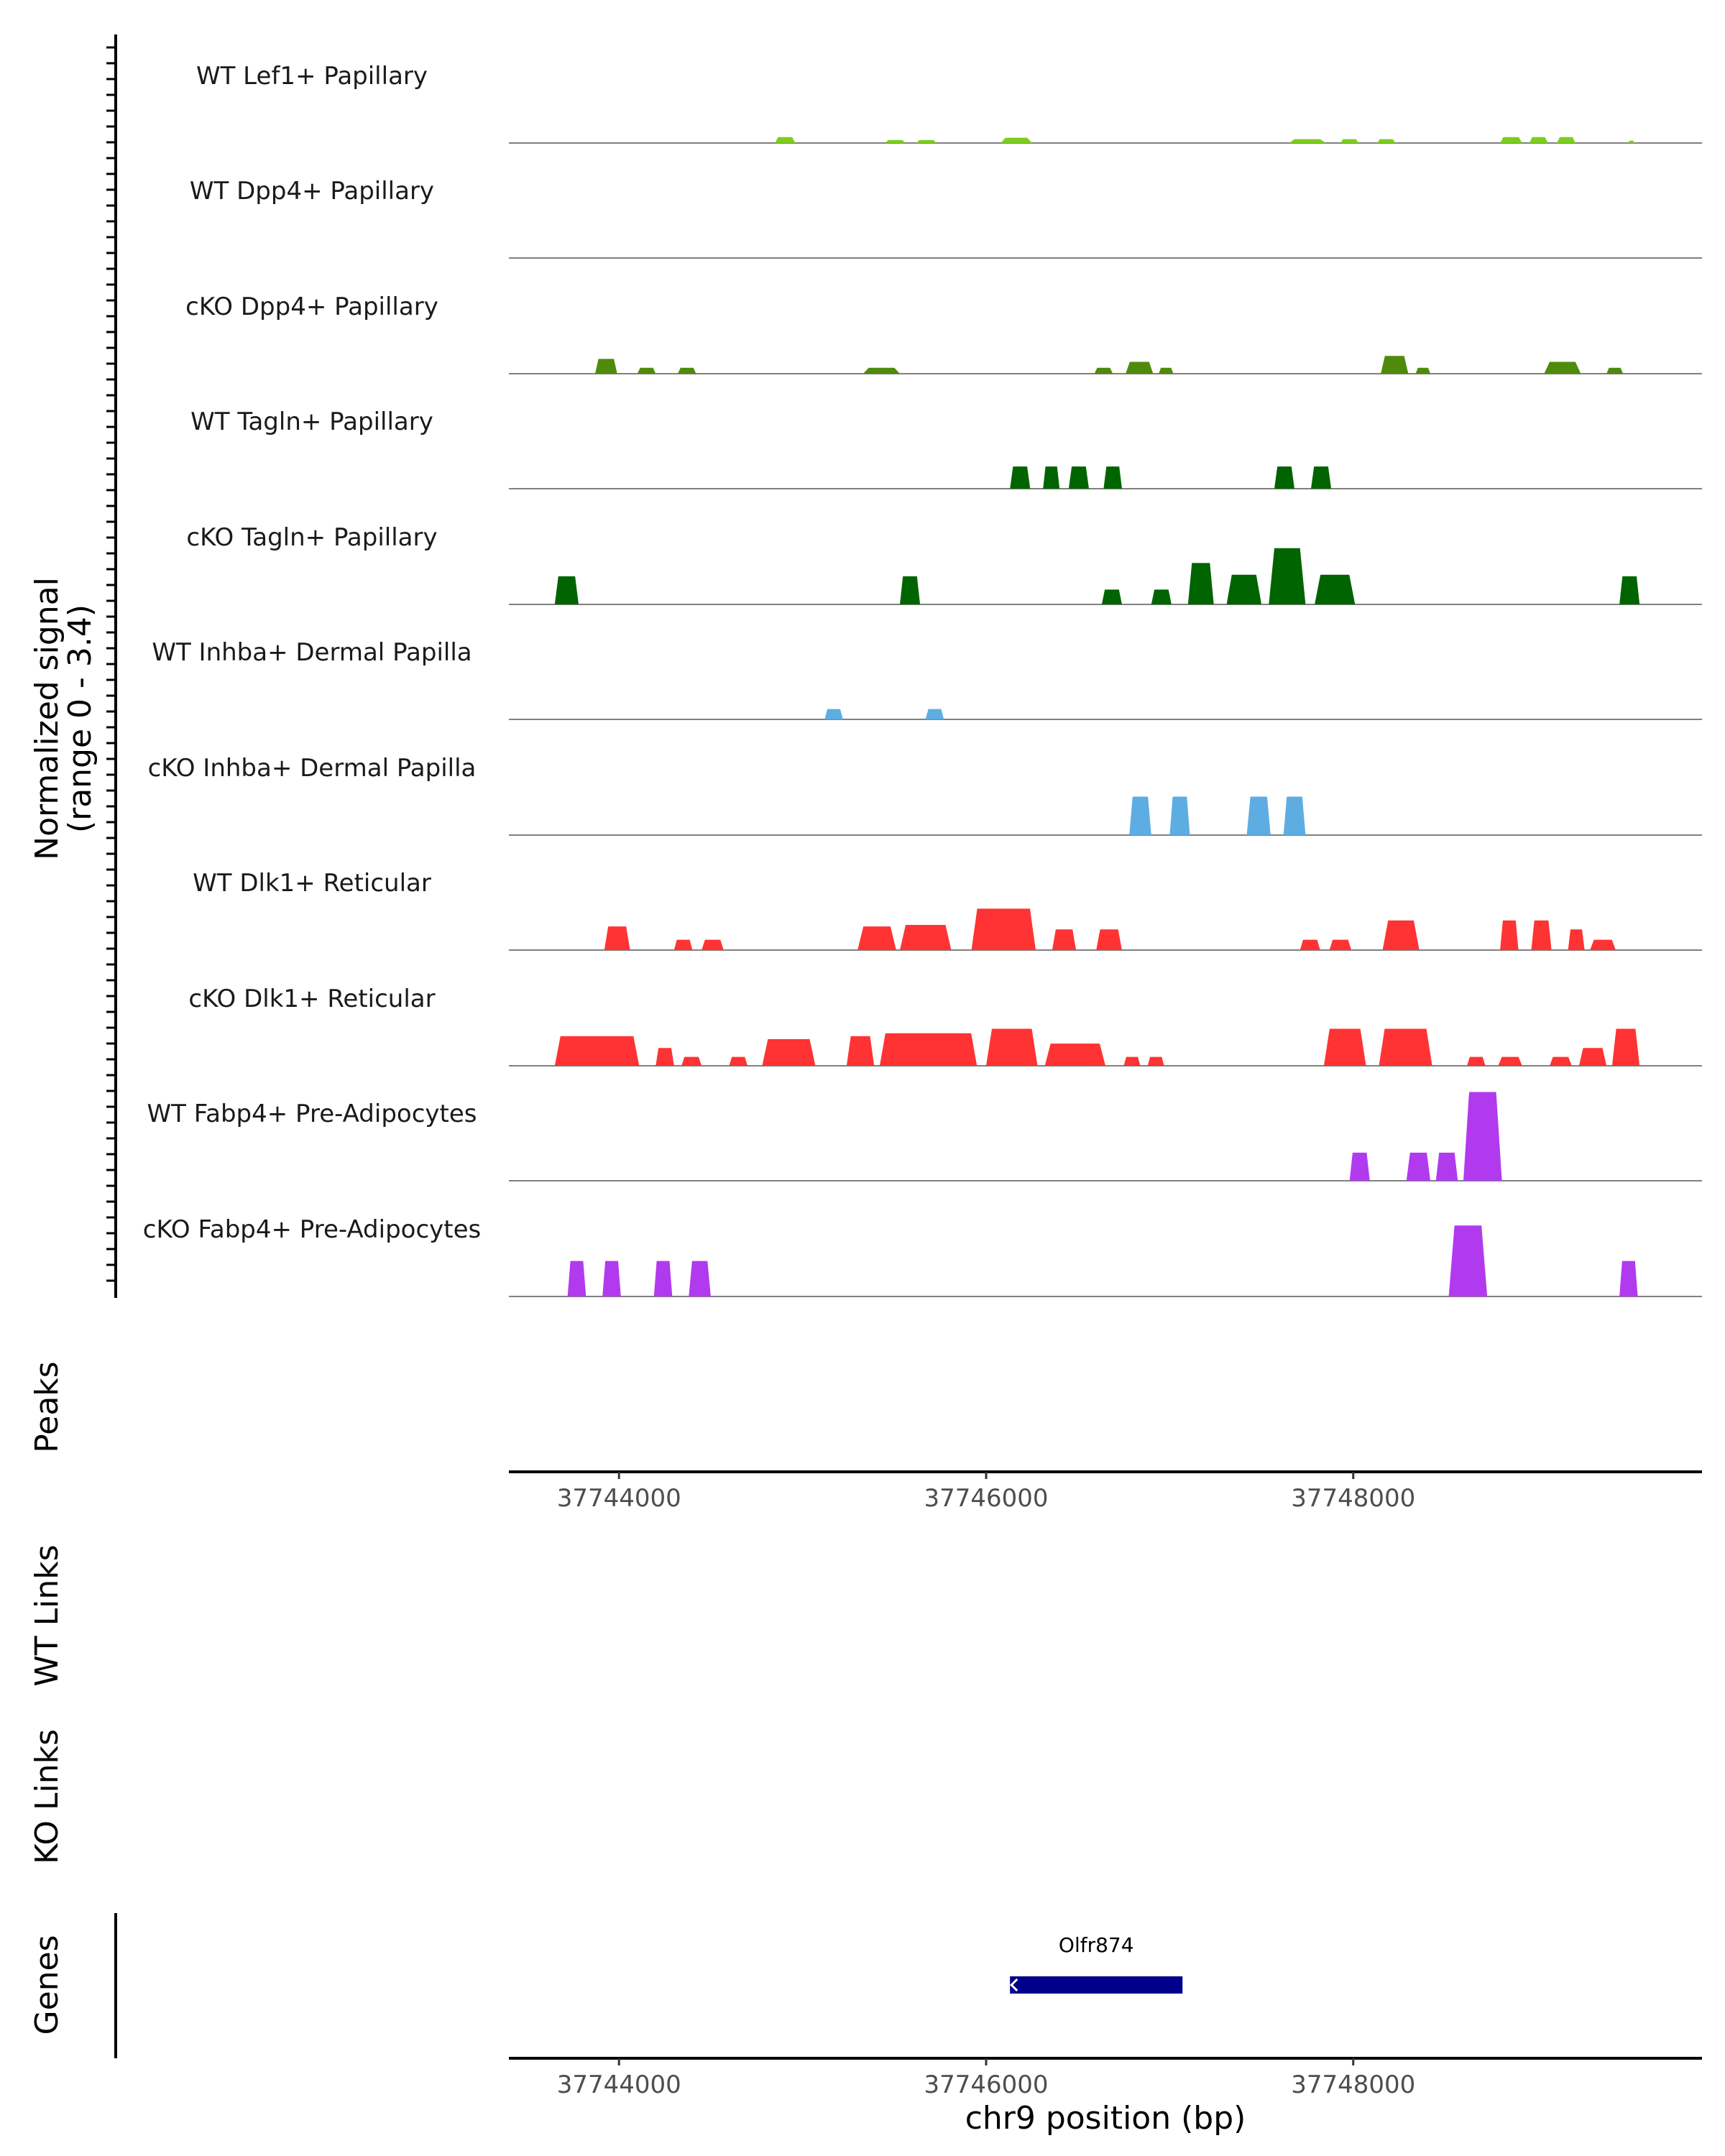 The height and width of the screenshot is (2156, 1725). Describe the element at coordinates (311, 306) in the screenshot. I see `track-label: cKO Dpp4+ Papillary` at that location.